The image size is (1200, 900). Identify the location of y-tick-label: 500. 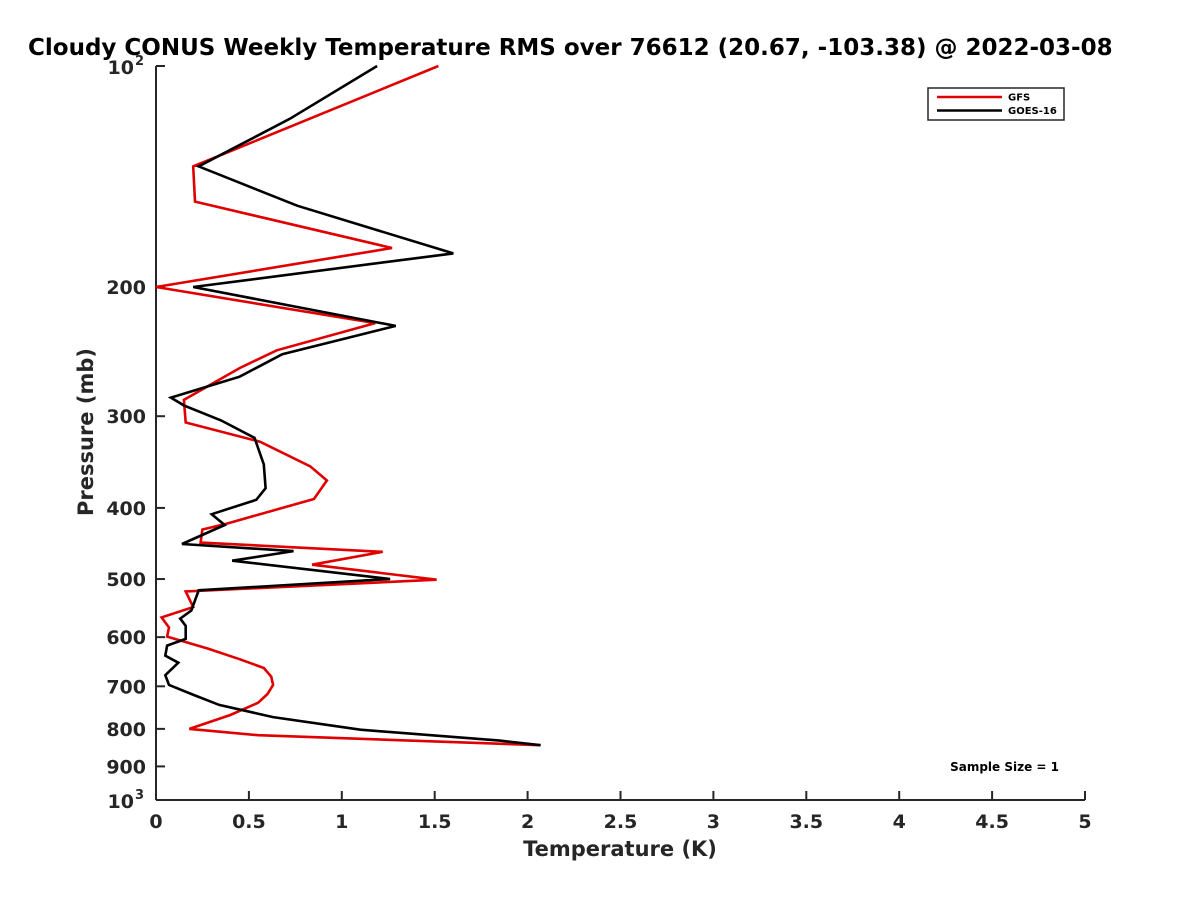
(126, 580).